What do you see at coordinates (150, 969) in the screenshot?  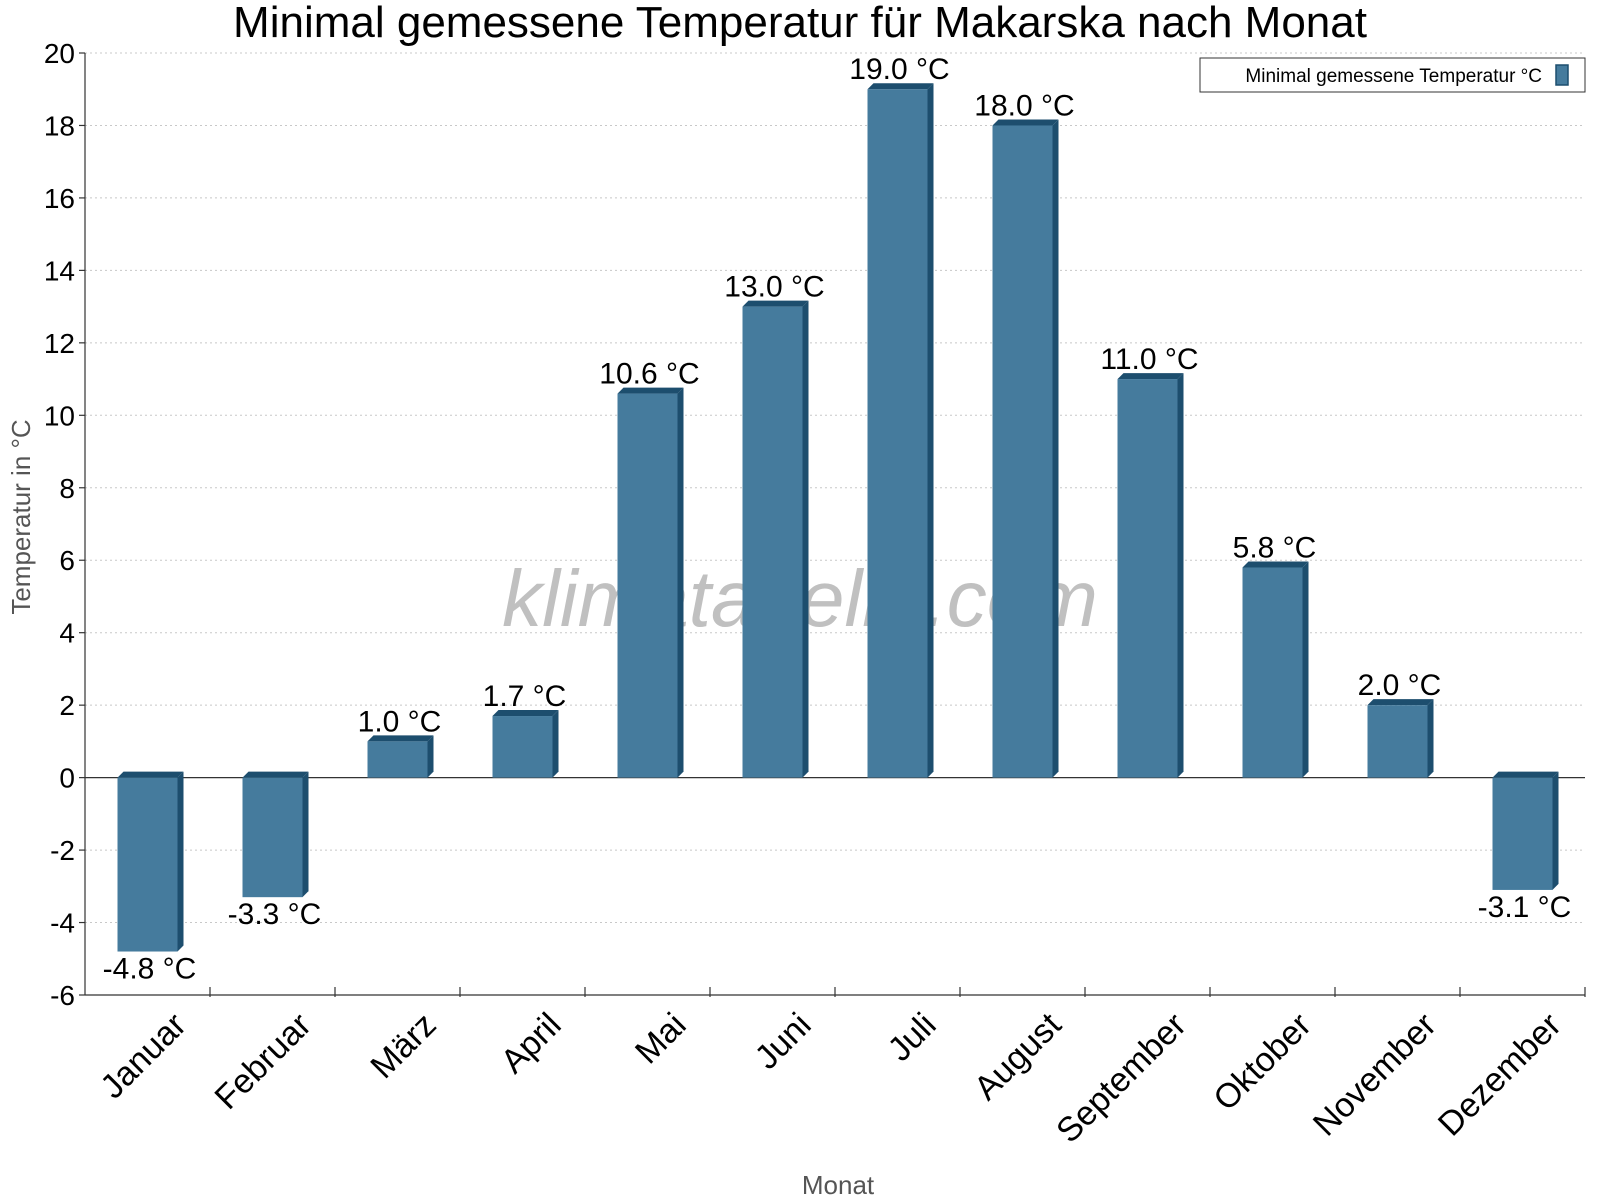 I see `data-label: -4.8 °C` at bounding box center [150, 969].